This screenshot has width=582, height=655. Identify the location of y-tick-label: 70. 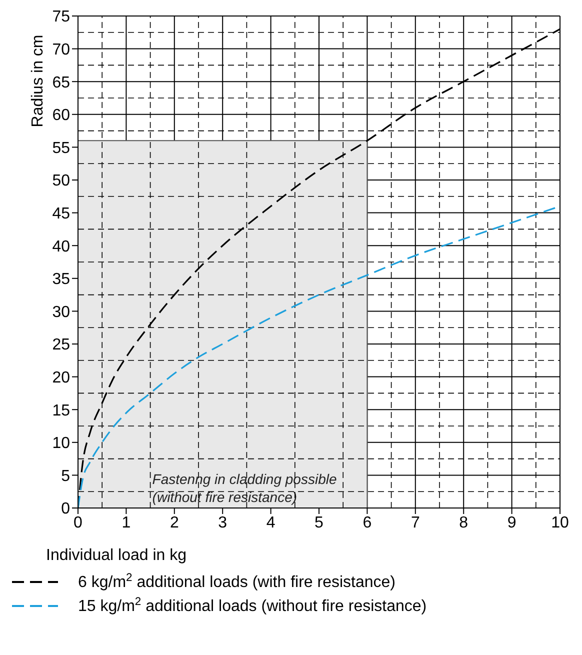
(61, 49).